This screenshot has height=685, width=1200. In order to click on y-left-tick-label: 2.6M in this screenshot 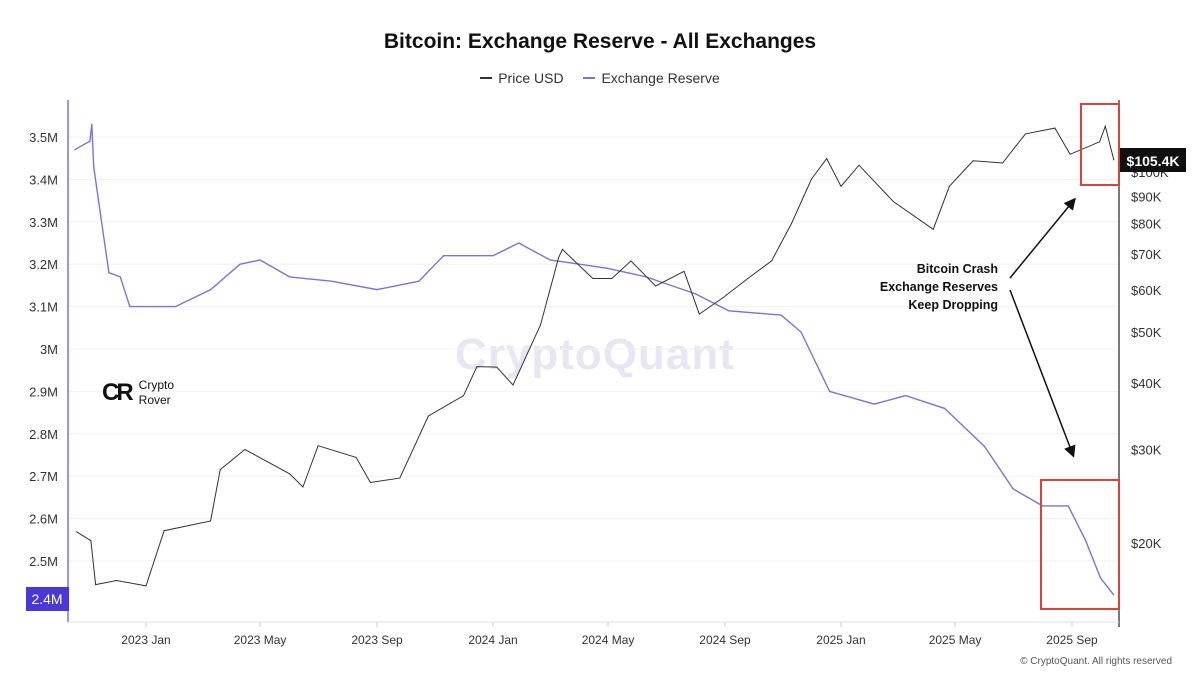, I will do `click(43, 519)`.